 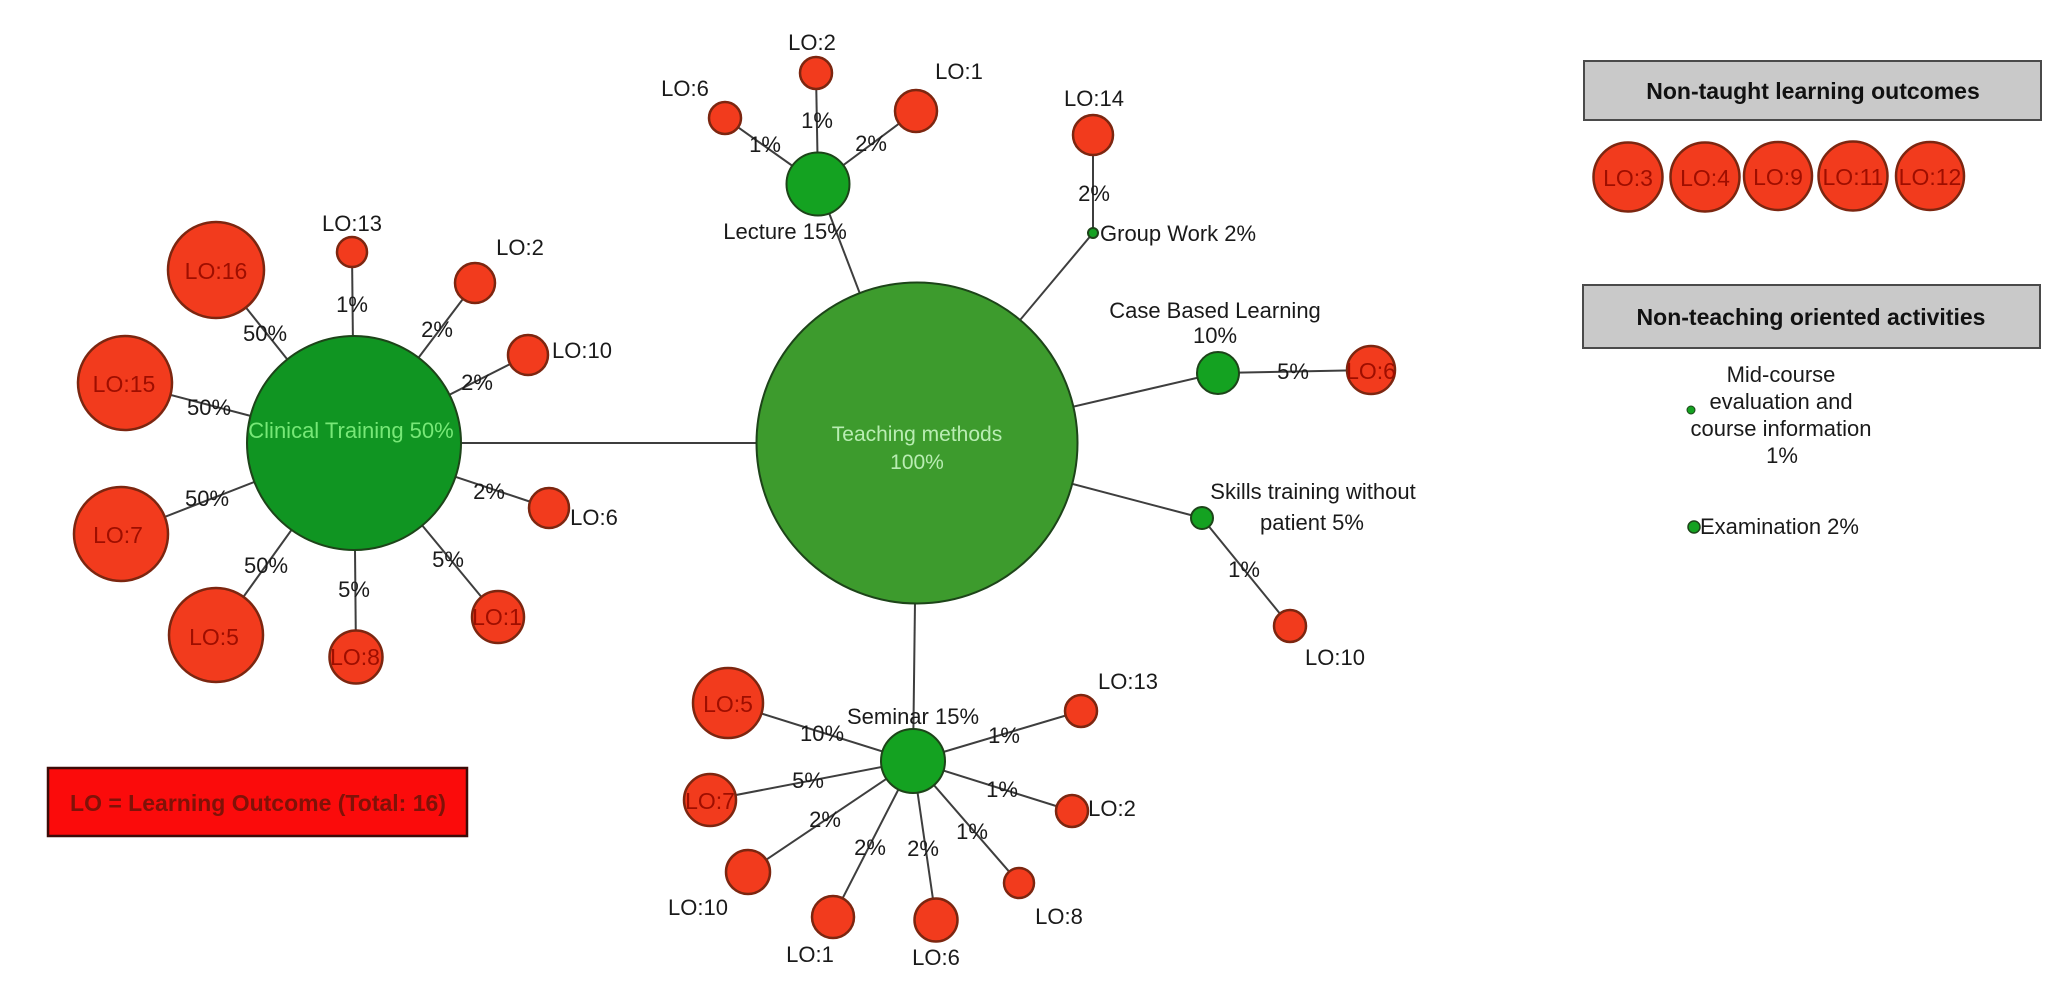 What do you see at coordinates (1705, 178) in the screenshot?
I see `svg-text: LO:4` at bounding box center [1705, 178].